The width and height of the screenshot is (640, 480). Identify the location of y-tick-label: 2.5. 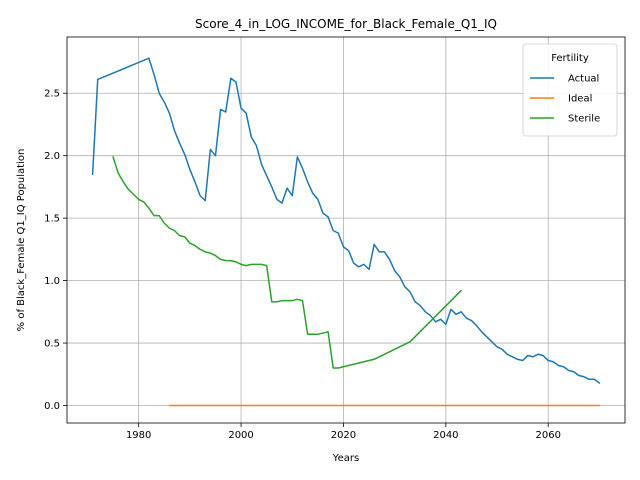
(52, 94).